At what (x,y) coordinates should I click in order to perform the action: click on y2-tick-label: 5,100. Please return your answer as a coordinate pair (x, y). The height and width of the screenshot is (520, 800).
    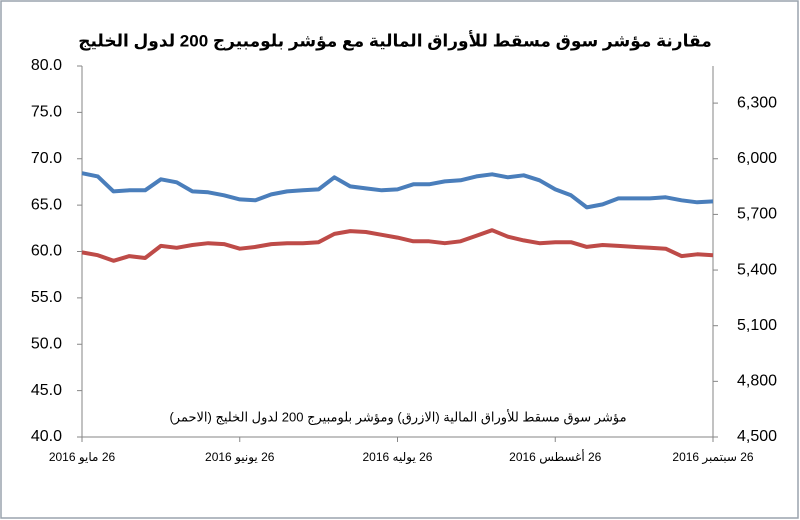
    Looking at the image, I should click on (757, 325).